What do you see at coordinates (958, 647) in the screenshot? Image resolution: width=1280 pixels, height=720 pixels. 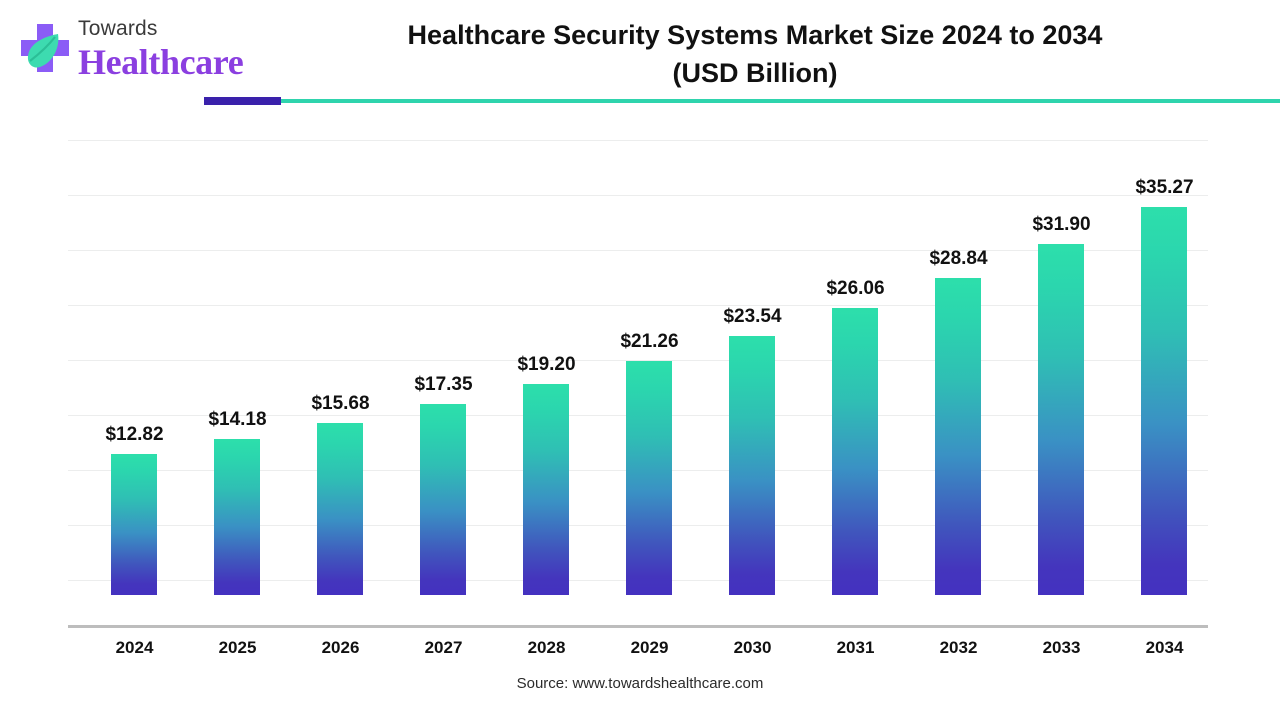 I see `x-axis-tick-label: 2032` at bounding box center [958, 647].